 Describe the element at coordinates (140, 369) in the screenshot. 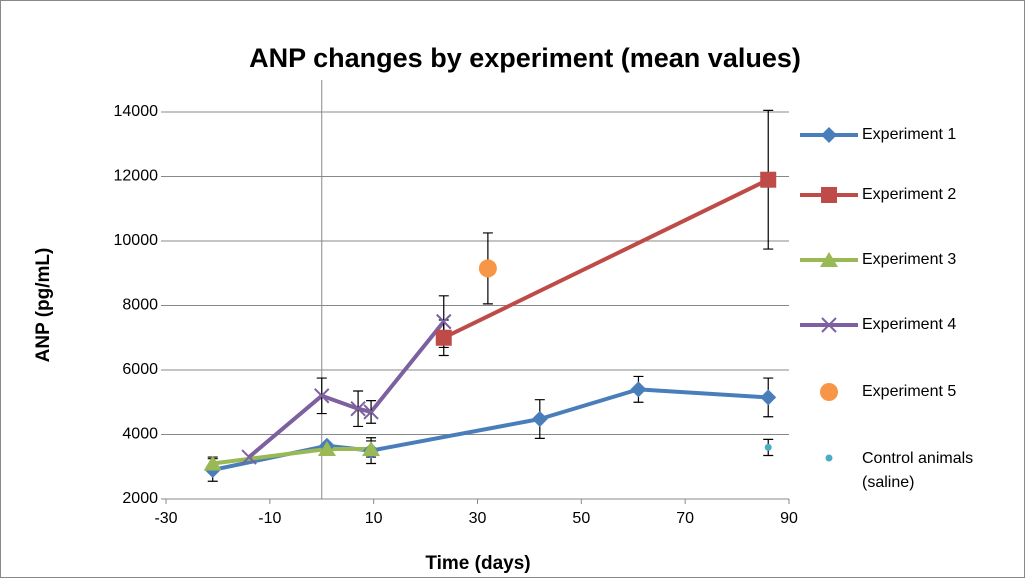

I see `y-tick-label: 6000` at that location.